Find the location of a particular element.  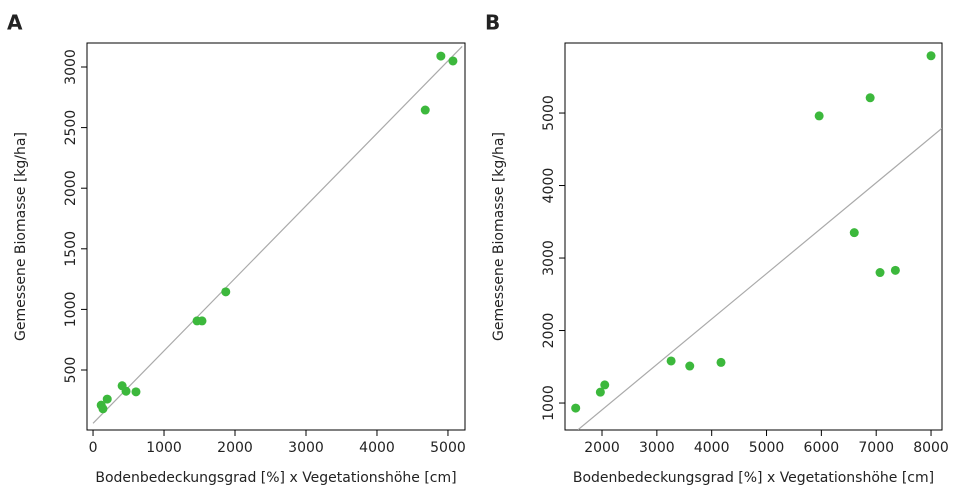

y-tick-label: 1500 is located at coordinates (71, 249).